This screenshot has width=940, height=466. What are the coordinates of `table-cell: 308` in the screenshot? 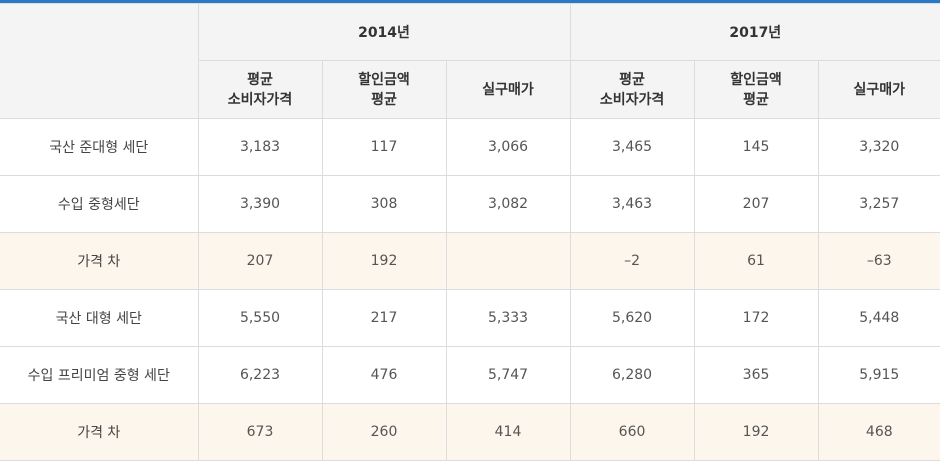 It's located at (384, 204).